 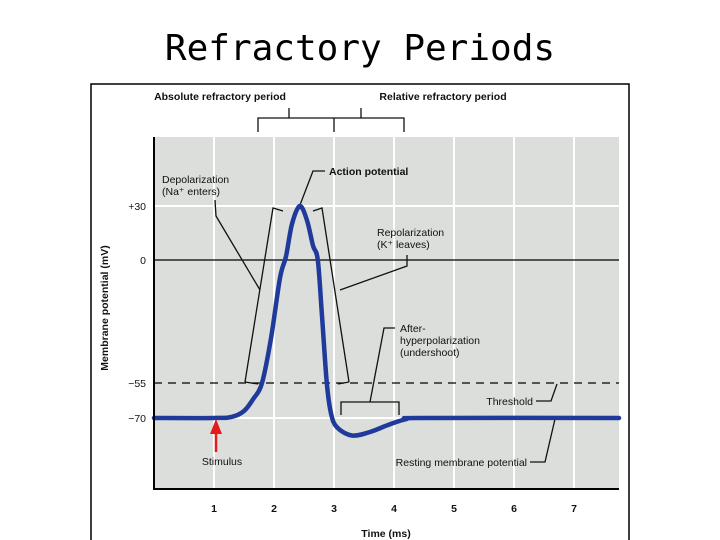 I want to click on x-tick-label: 7, so click(x=574, y=509).